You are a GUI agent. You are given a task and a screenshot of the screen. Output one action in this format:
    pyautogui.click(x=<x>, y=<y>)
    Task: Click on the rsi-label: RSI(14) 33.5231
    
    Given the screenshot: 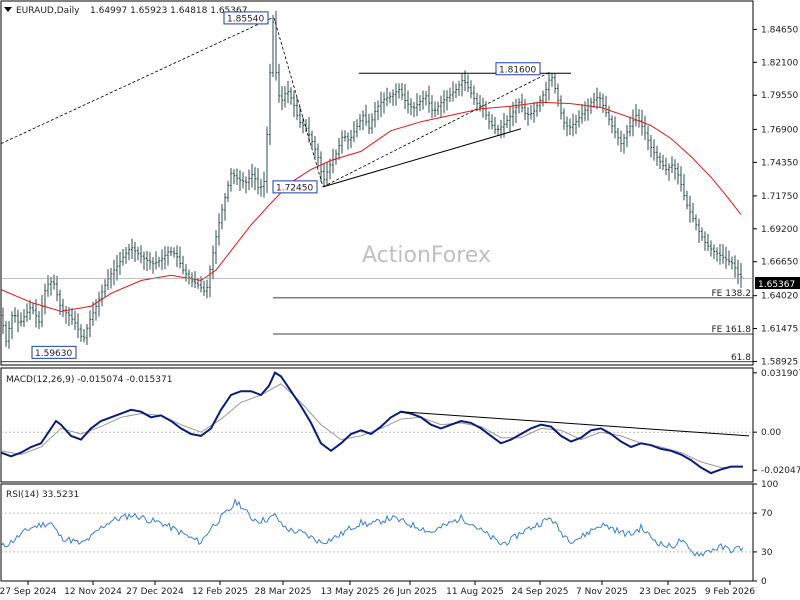 What is the action you would take?
    pyautogui.click(x=42, y=495)
    